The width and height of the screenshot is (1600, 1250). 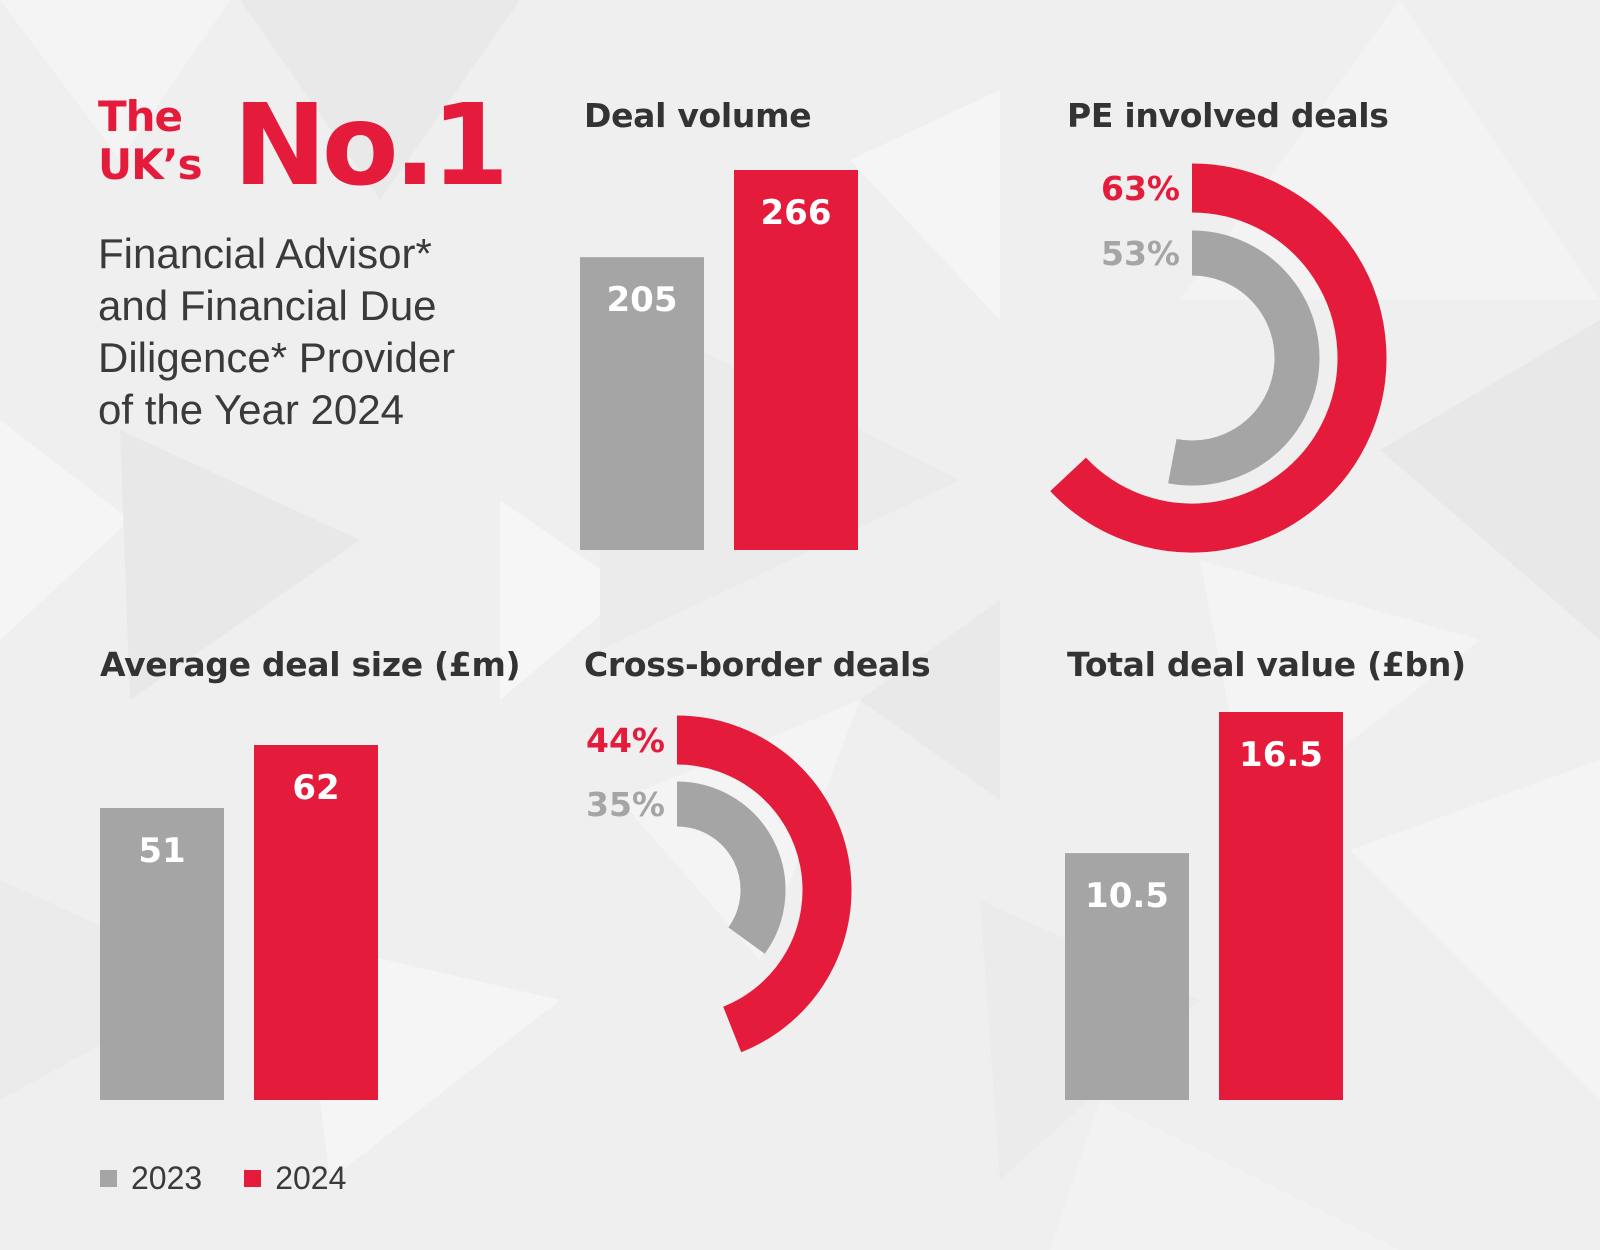 I want to click on hero-the: The, so click(x=140, y=116).